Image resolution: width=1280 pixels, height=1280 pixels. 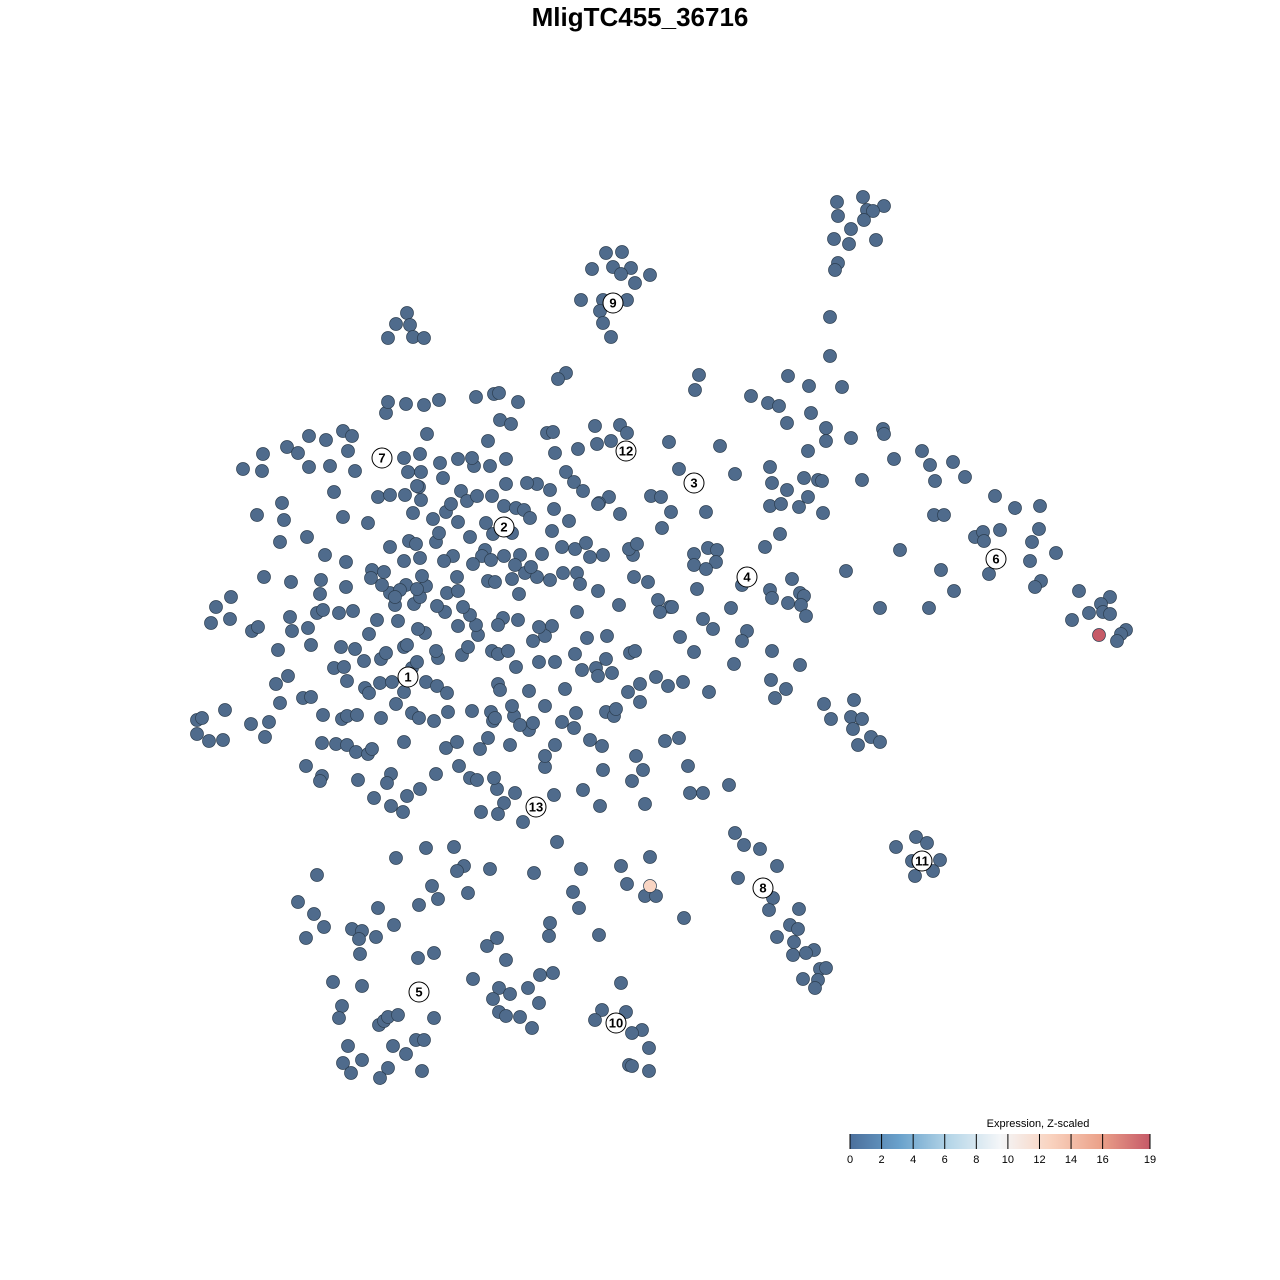 What do you see at coordinates (762, 888) in the screenshot?
I see `cluster-label-text: 8` at bounding box center [762, 888].